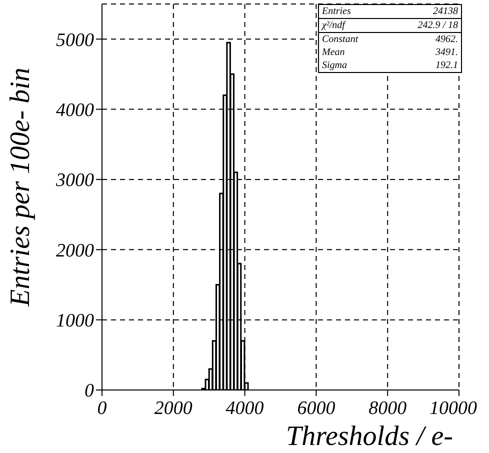 This screenshot has height=453, width=489. I want to click on annotation: Constant, so click(341, 39).